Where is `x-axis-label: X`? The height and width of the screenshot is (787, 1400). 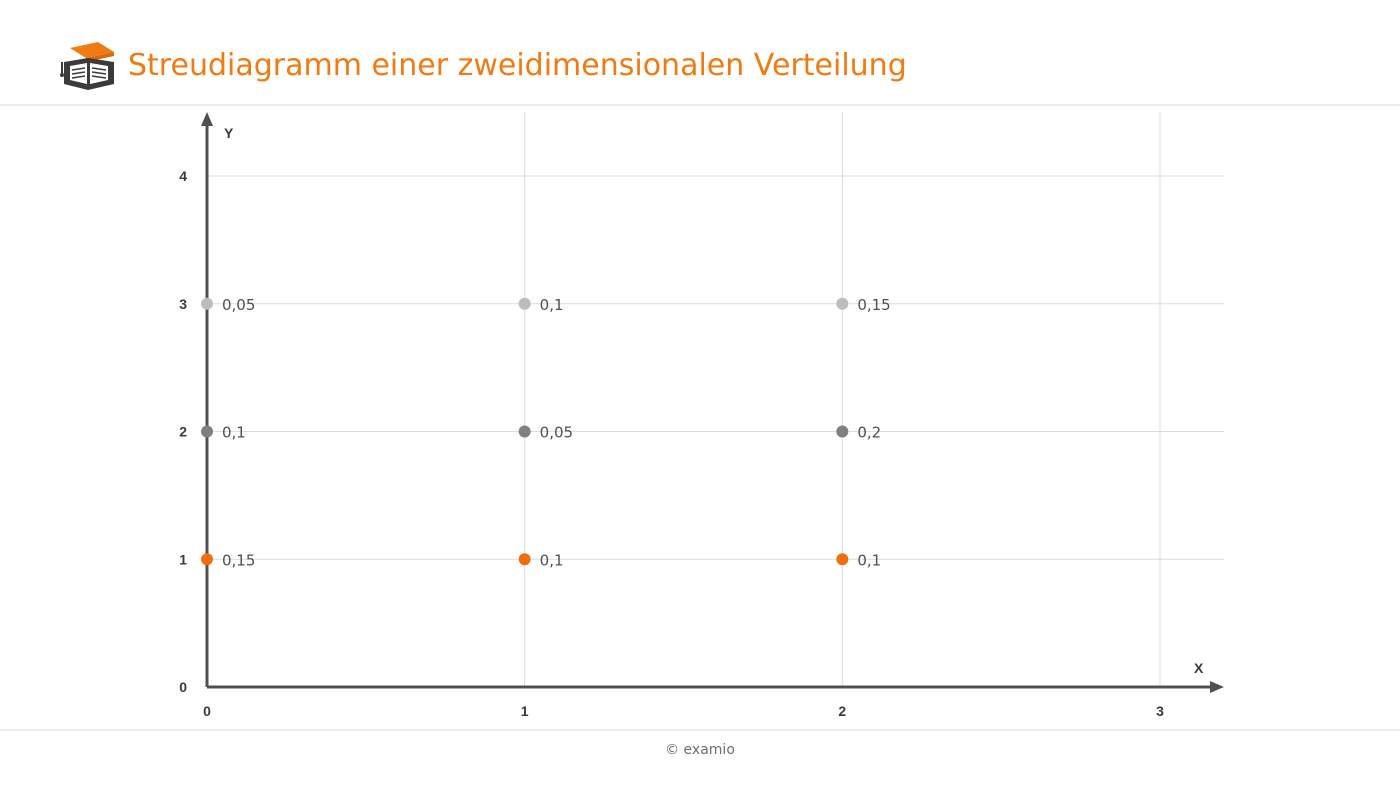
x-axis-label: X is located at coordinates (1199, 668).